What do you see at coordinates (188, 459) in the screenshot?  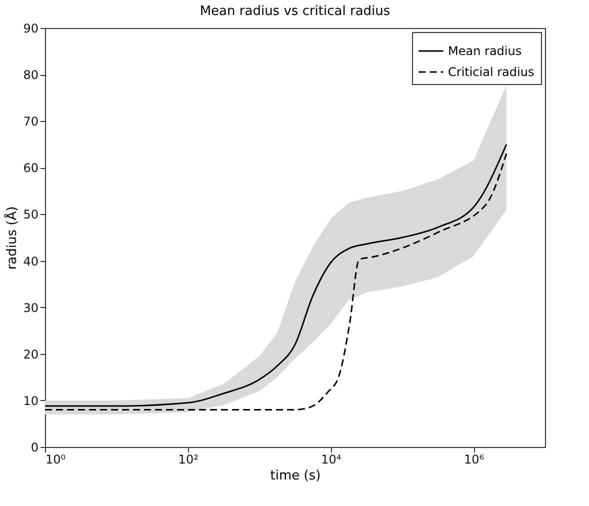 I see `x-tick-label: 10²` at bounding box center [188, 459].